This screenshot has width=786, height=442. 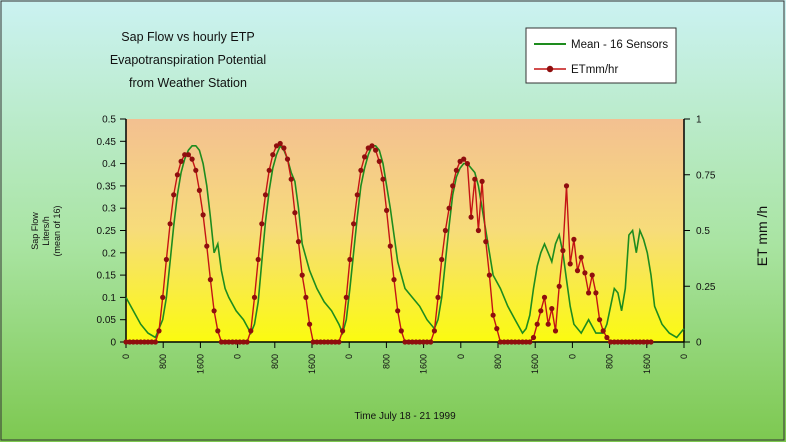 What do you see at coordinates (550, 69) in the screenshot?
I see `legend-marker-et` at bounding box center [550, 69].